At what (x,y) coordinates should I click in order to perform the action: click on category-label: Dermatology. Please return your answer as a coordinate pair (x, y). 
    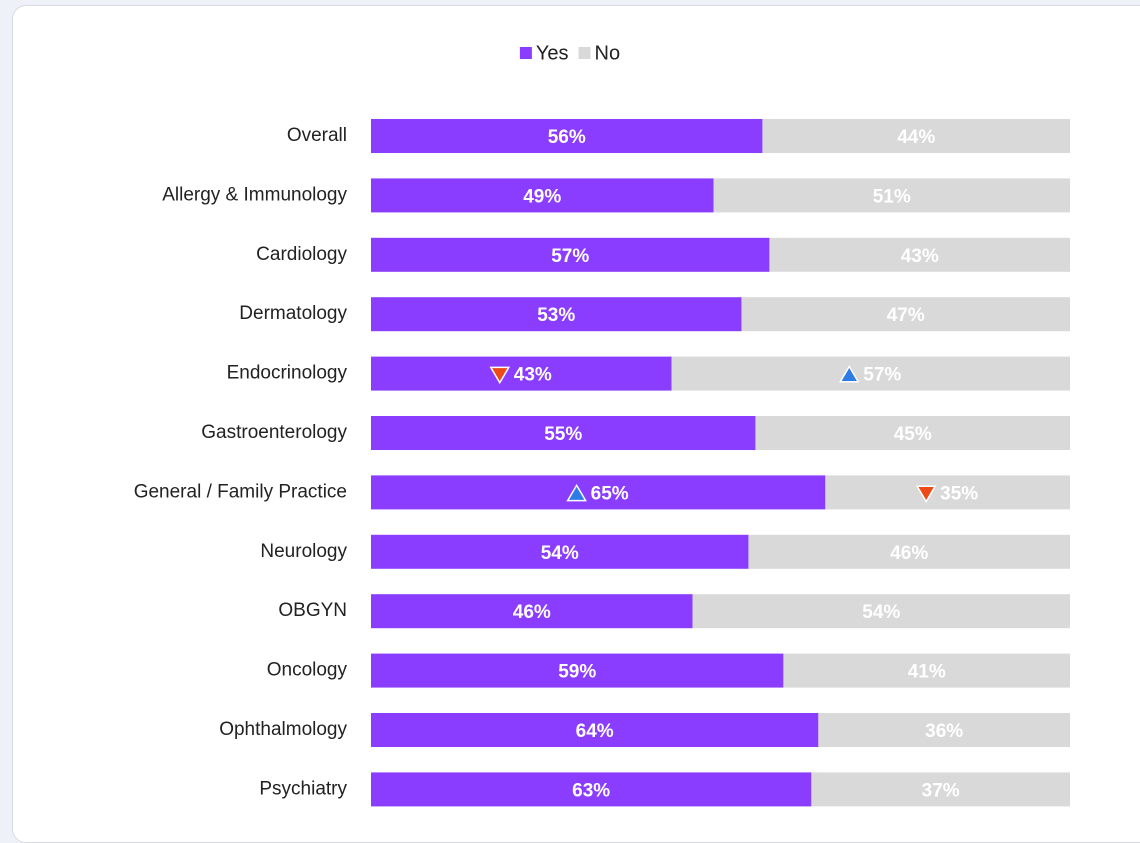
    Looking at the image, I should click on (293, 313).